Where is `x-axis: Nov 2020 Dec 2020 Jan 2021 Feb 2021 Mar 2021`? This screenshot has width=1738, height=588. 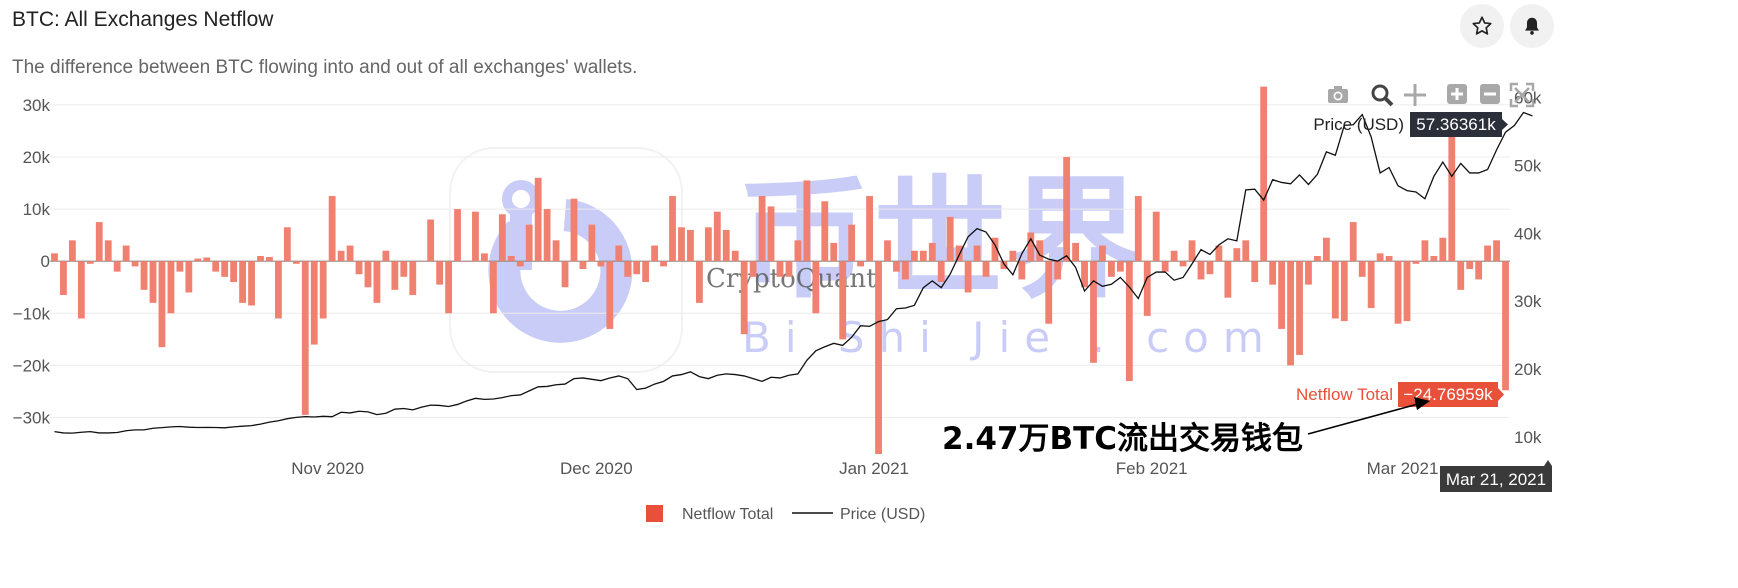
x-axis: Nov 2020 Dec 2020 Jan 2021 Feb 2021 Mar 2021 is located at coordinates (864, 468).